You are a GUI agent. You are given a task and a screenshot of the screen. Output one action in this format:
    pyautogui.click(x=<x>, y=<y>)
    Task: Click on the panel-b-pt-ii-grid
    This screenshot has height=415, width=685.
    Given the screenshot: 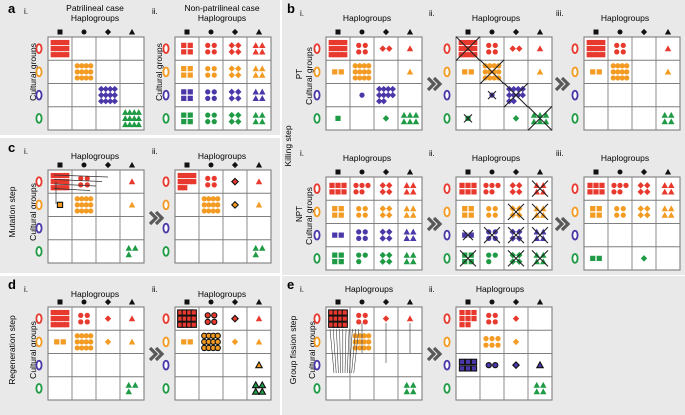 What is the action you would take?
    pyautogui.click(x=498, y=79)
    